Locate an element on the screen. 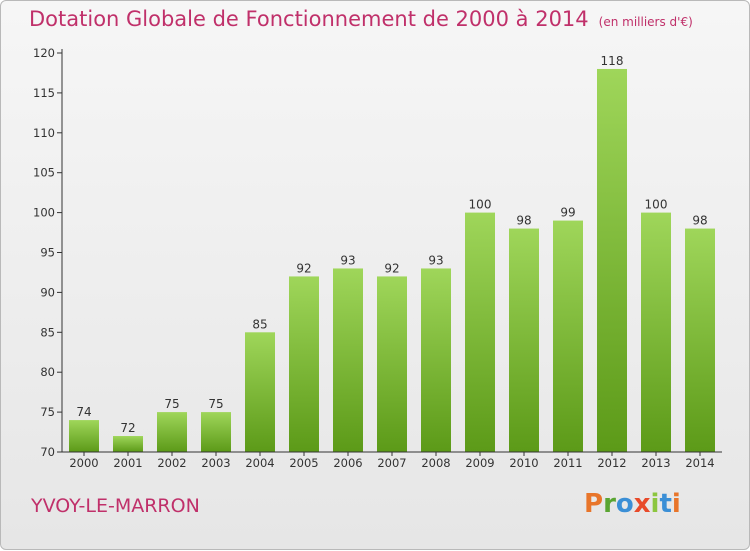 This screenshot has height=551, width=750. y-tick-label-115: 115 is located at coordinates (44, 93).